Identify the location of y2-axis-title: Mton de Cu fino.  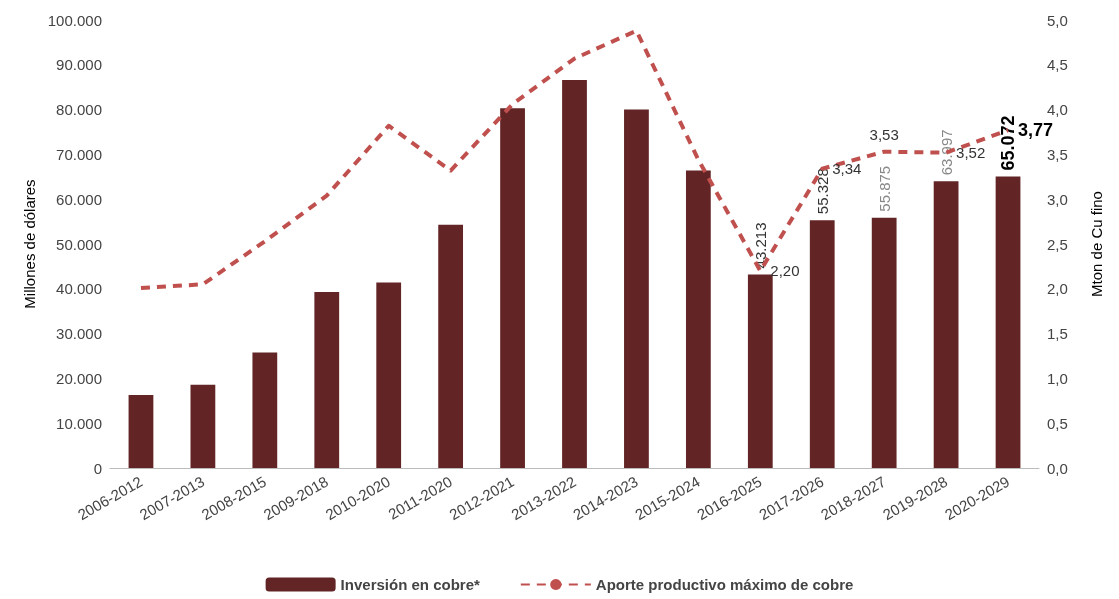
(1096, 244).